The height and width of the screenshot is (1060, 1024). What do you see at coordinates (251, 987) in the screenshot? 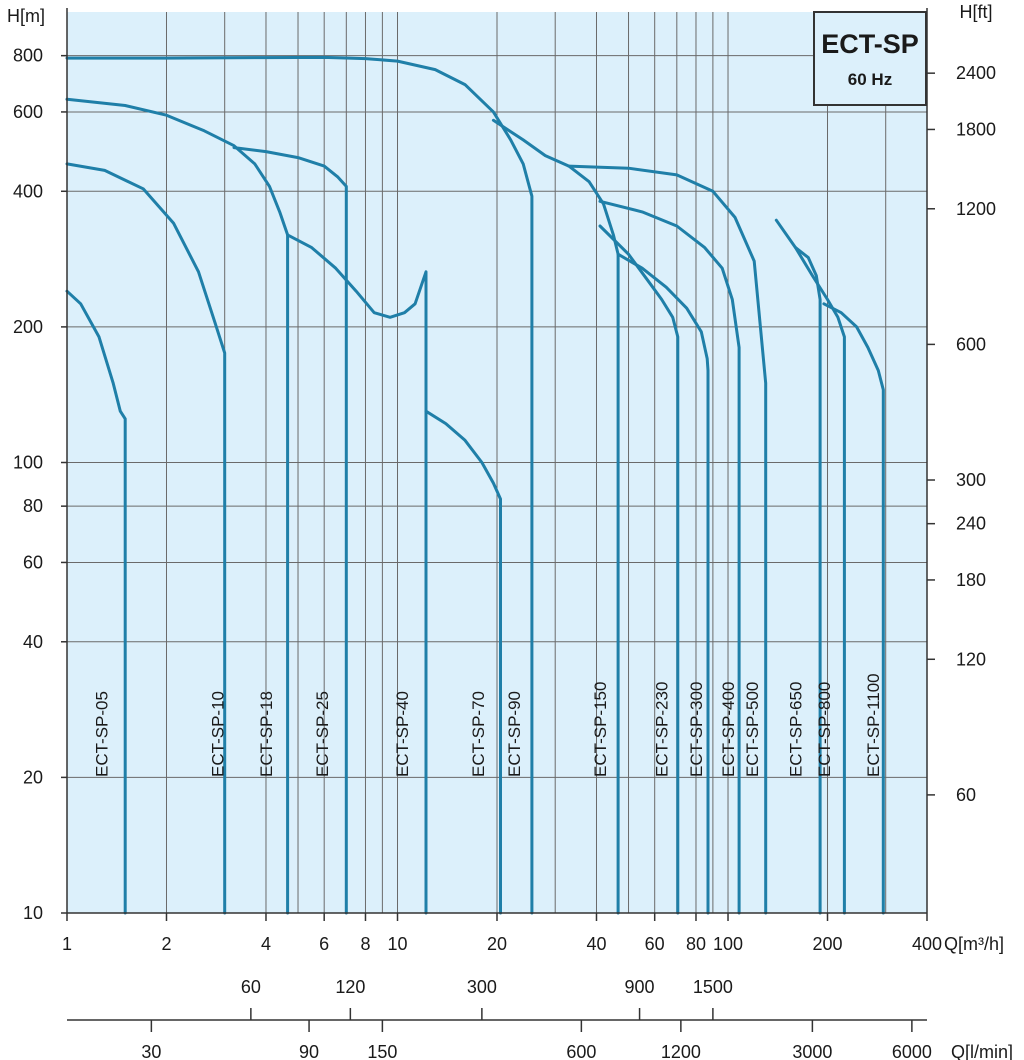
I see `flow-lmin-tick-label-upper: 60` at bounding box center [251, 987].